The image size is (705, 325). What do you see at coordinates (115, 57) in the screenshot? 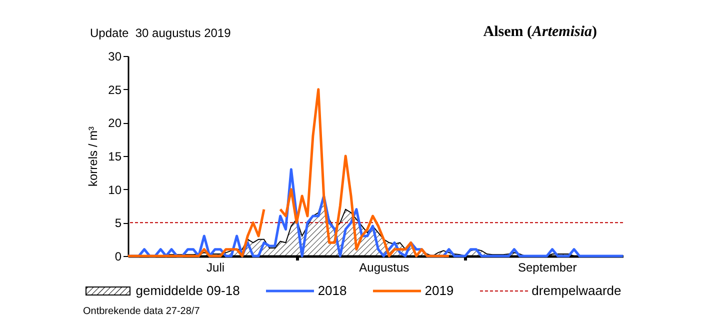
I see `y-tick-label: 30` at bounding box center [115, 57].